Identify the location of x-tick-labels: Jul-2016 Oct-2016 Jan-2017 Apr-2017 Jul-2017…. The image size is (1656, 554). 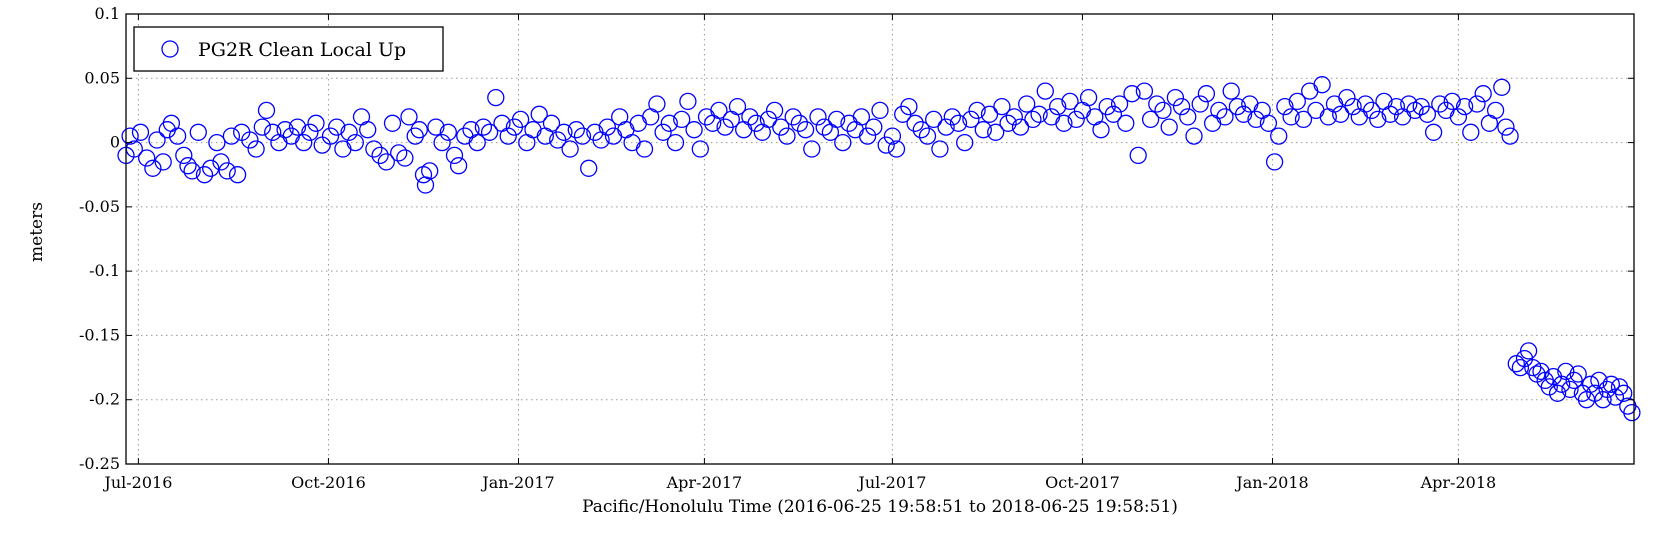
(799, 482).